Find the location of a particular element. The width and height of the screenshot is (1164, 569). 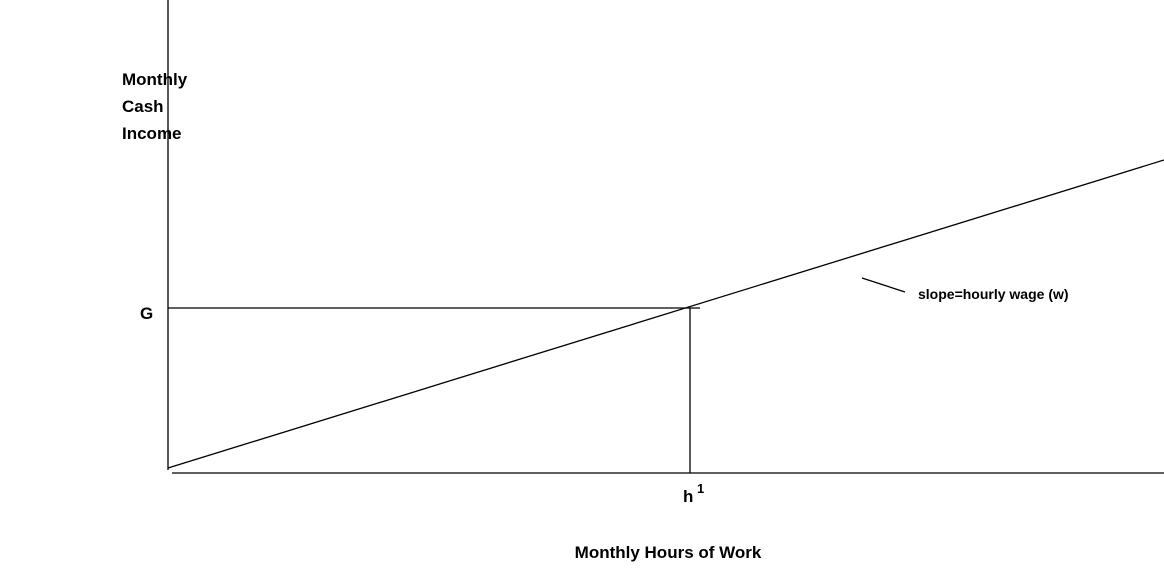

h-superscript: 1 is located at coordinates (700, 488).